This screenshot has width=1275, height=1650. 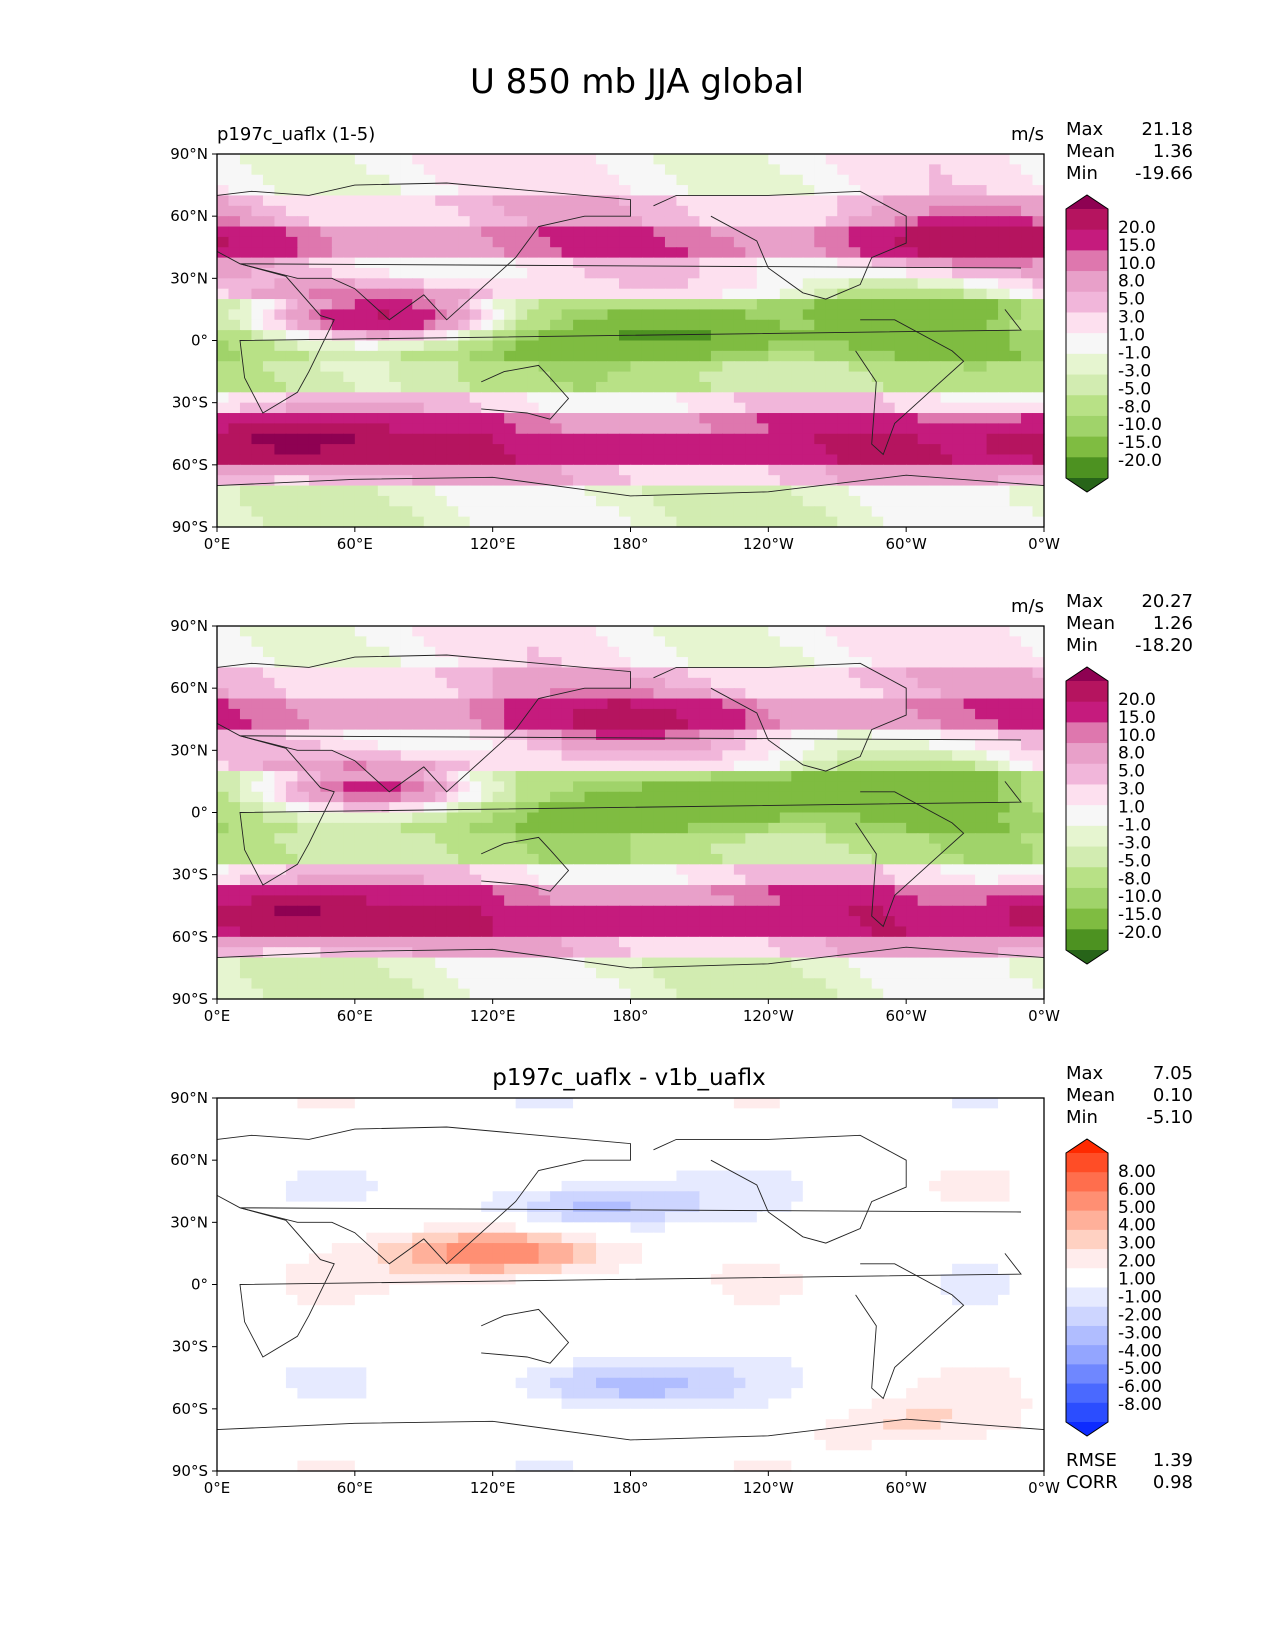 I want to click on x-tick-label: 0°E, so click(x=217, y=544).